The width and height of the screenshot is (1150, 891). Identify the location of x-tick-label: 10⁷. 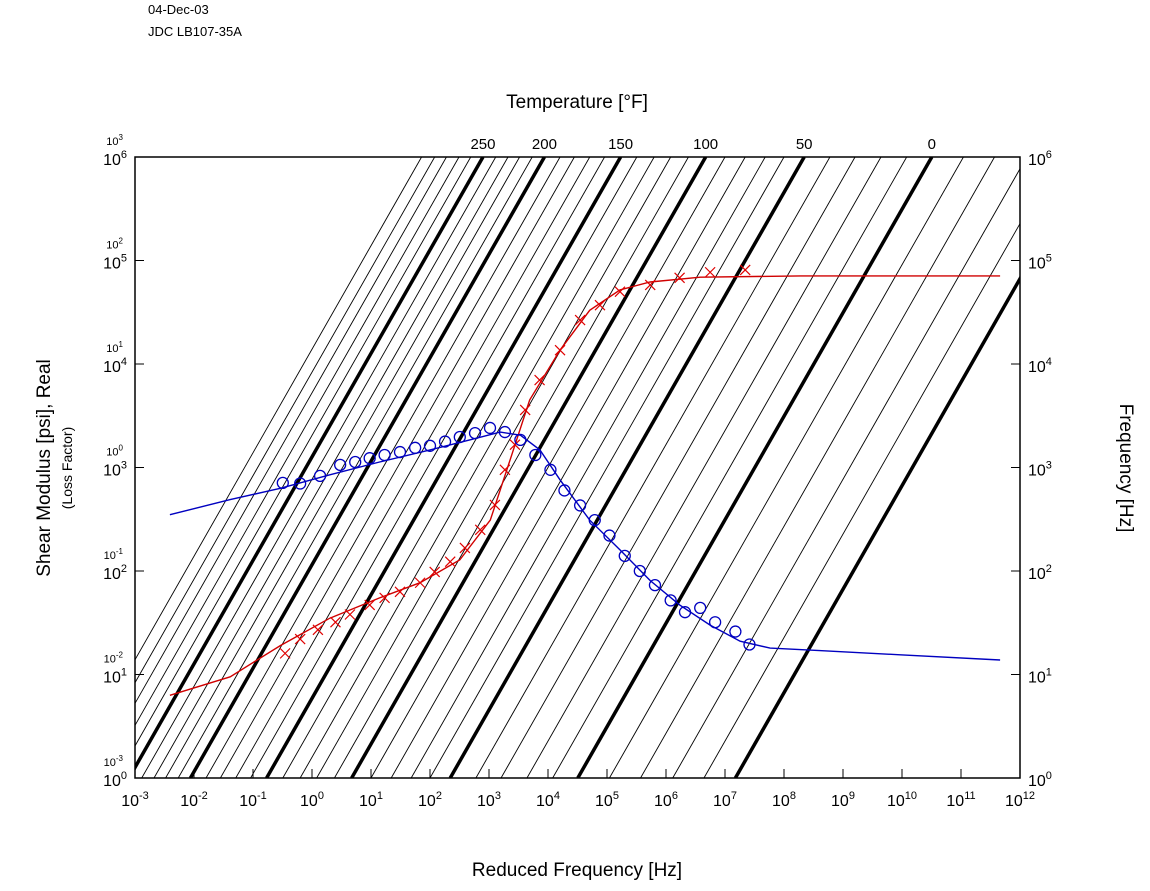
(725, 800).